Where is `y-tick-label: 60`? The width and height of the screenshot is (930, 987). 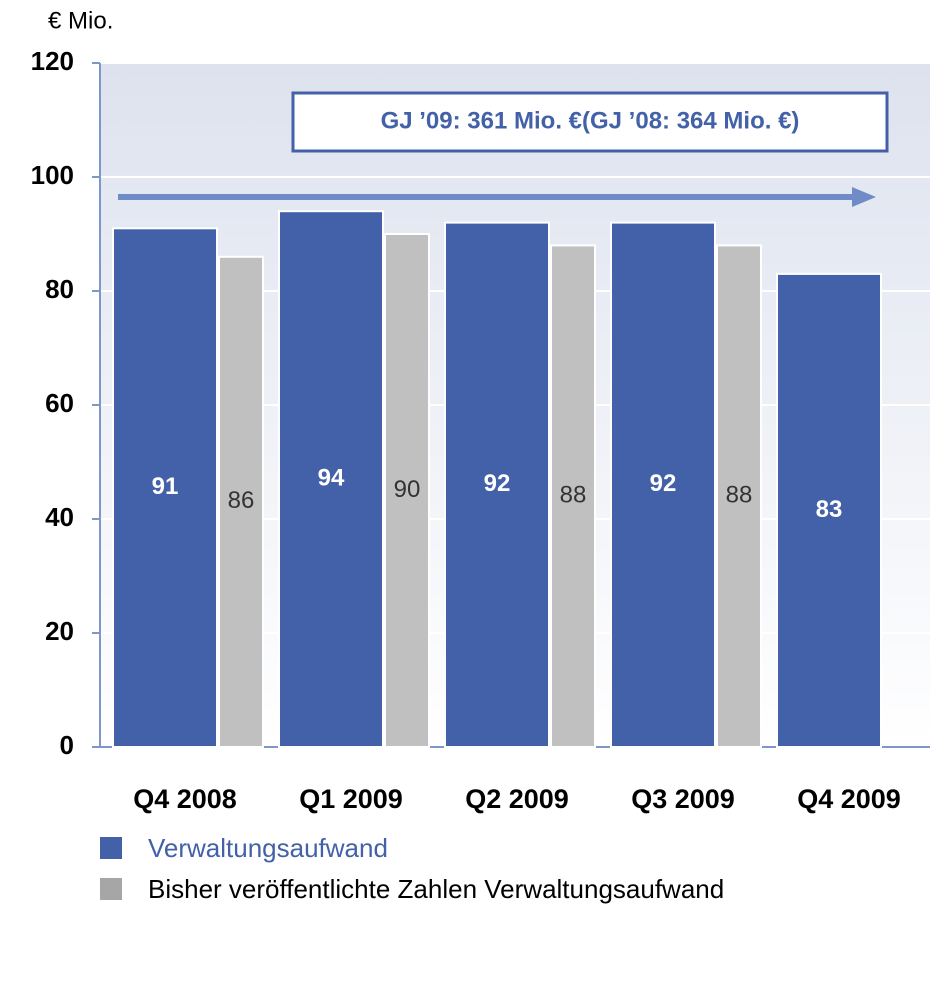
y-tick-label: 60 is located at coordinates (59, 403).